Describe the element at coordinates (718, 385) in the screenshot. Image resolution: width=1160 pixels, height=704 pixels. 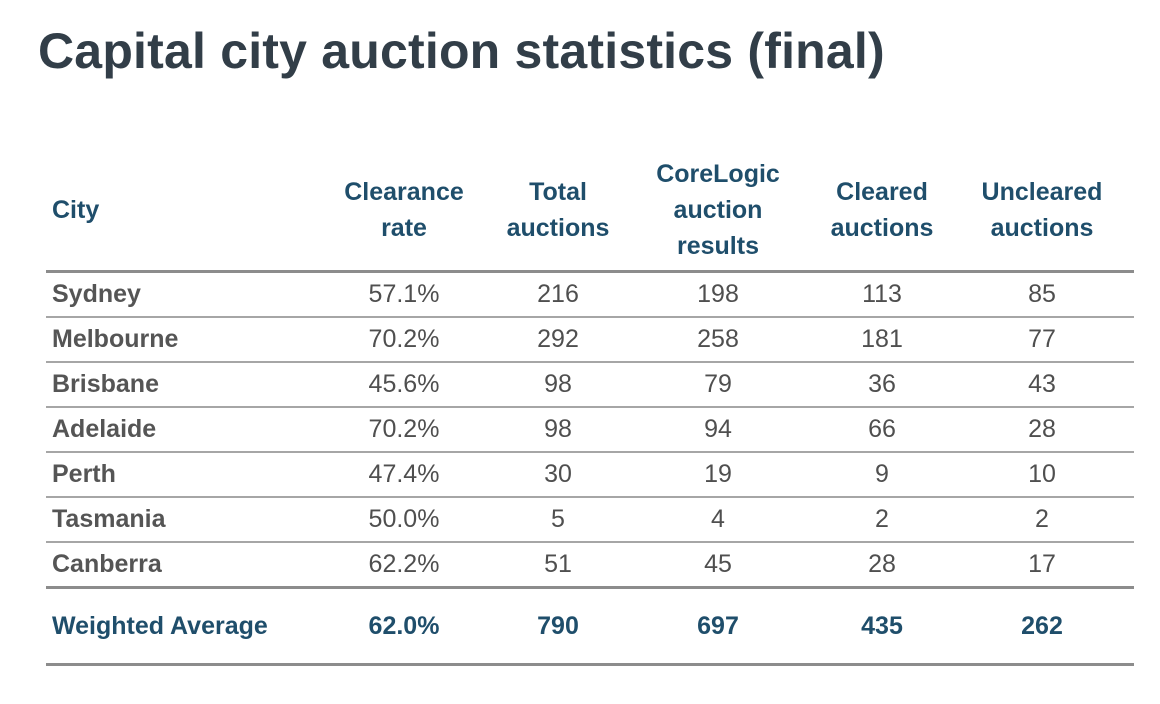
I see `corelogic-results-cell: 79` at that location.